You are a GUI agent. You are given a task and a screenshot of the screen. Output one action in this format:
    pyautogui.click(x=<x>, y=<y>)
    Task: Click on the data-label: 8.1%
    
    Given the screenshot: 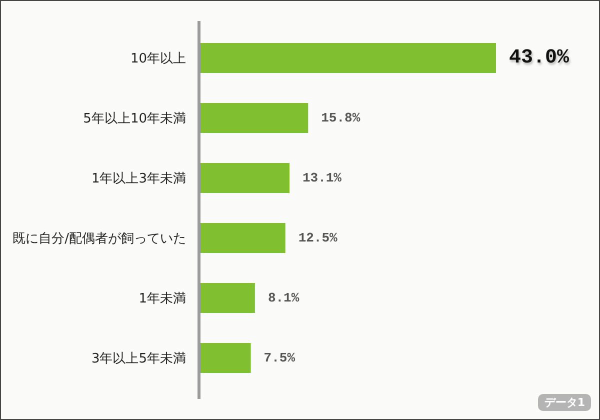 What is the action you would take?
    pyautogui.click(x=284, y=298)
    